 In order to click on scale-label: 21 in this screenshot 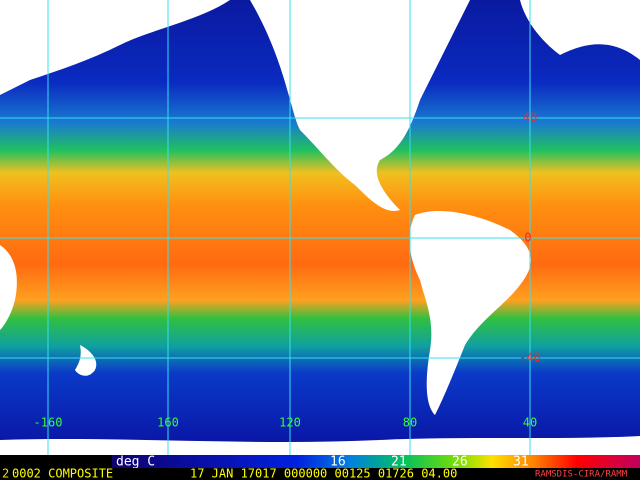, I will do `click(399, 462)`.